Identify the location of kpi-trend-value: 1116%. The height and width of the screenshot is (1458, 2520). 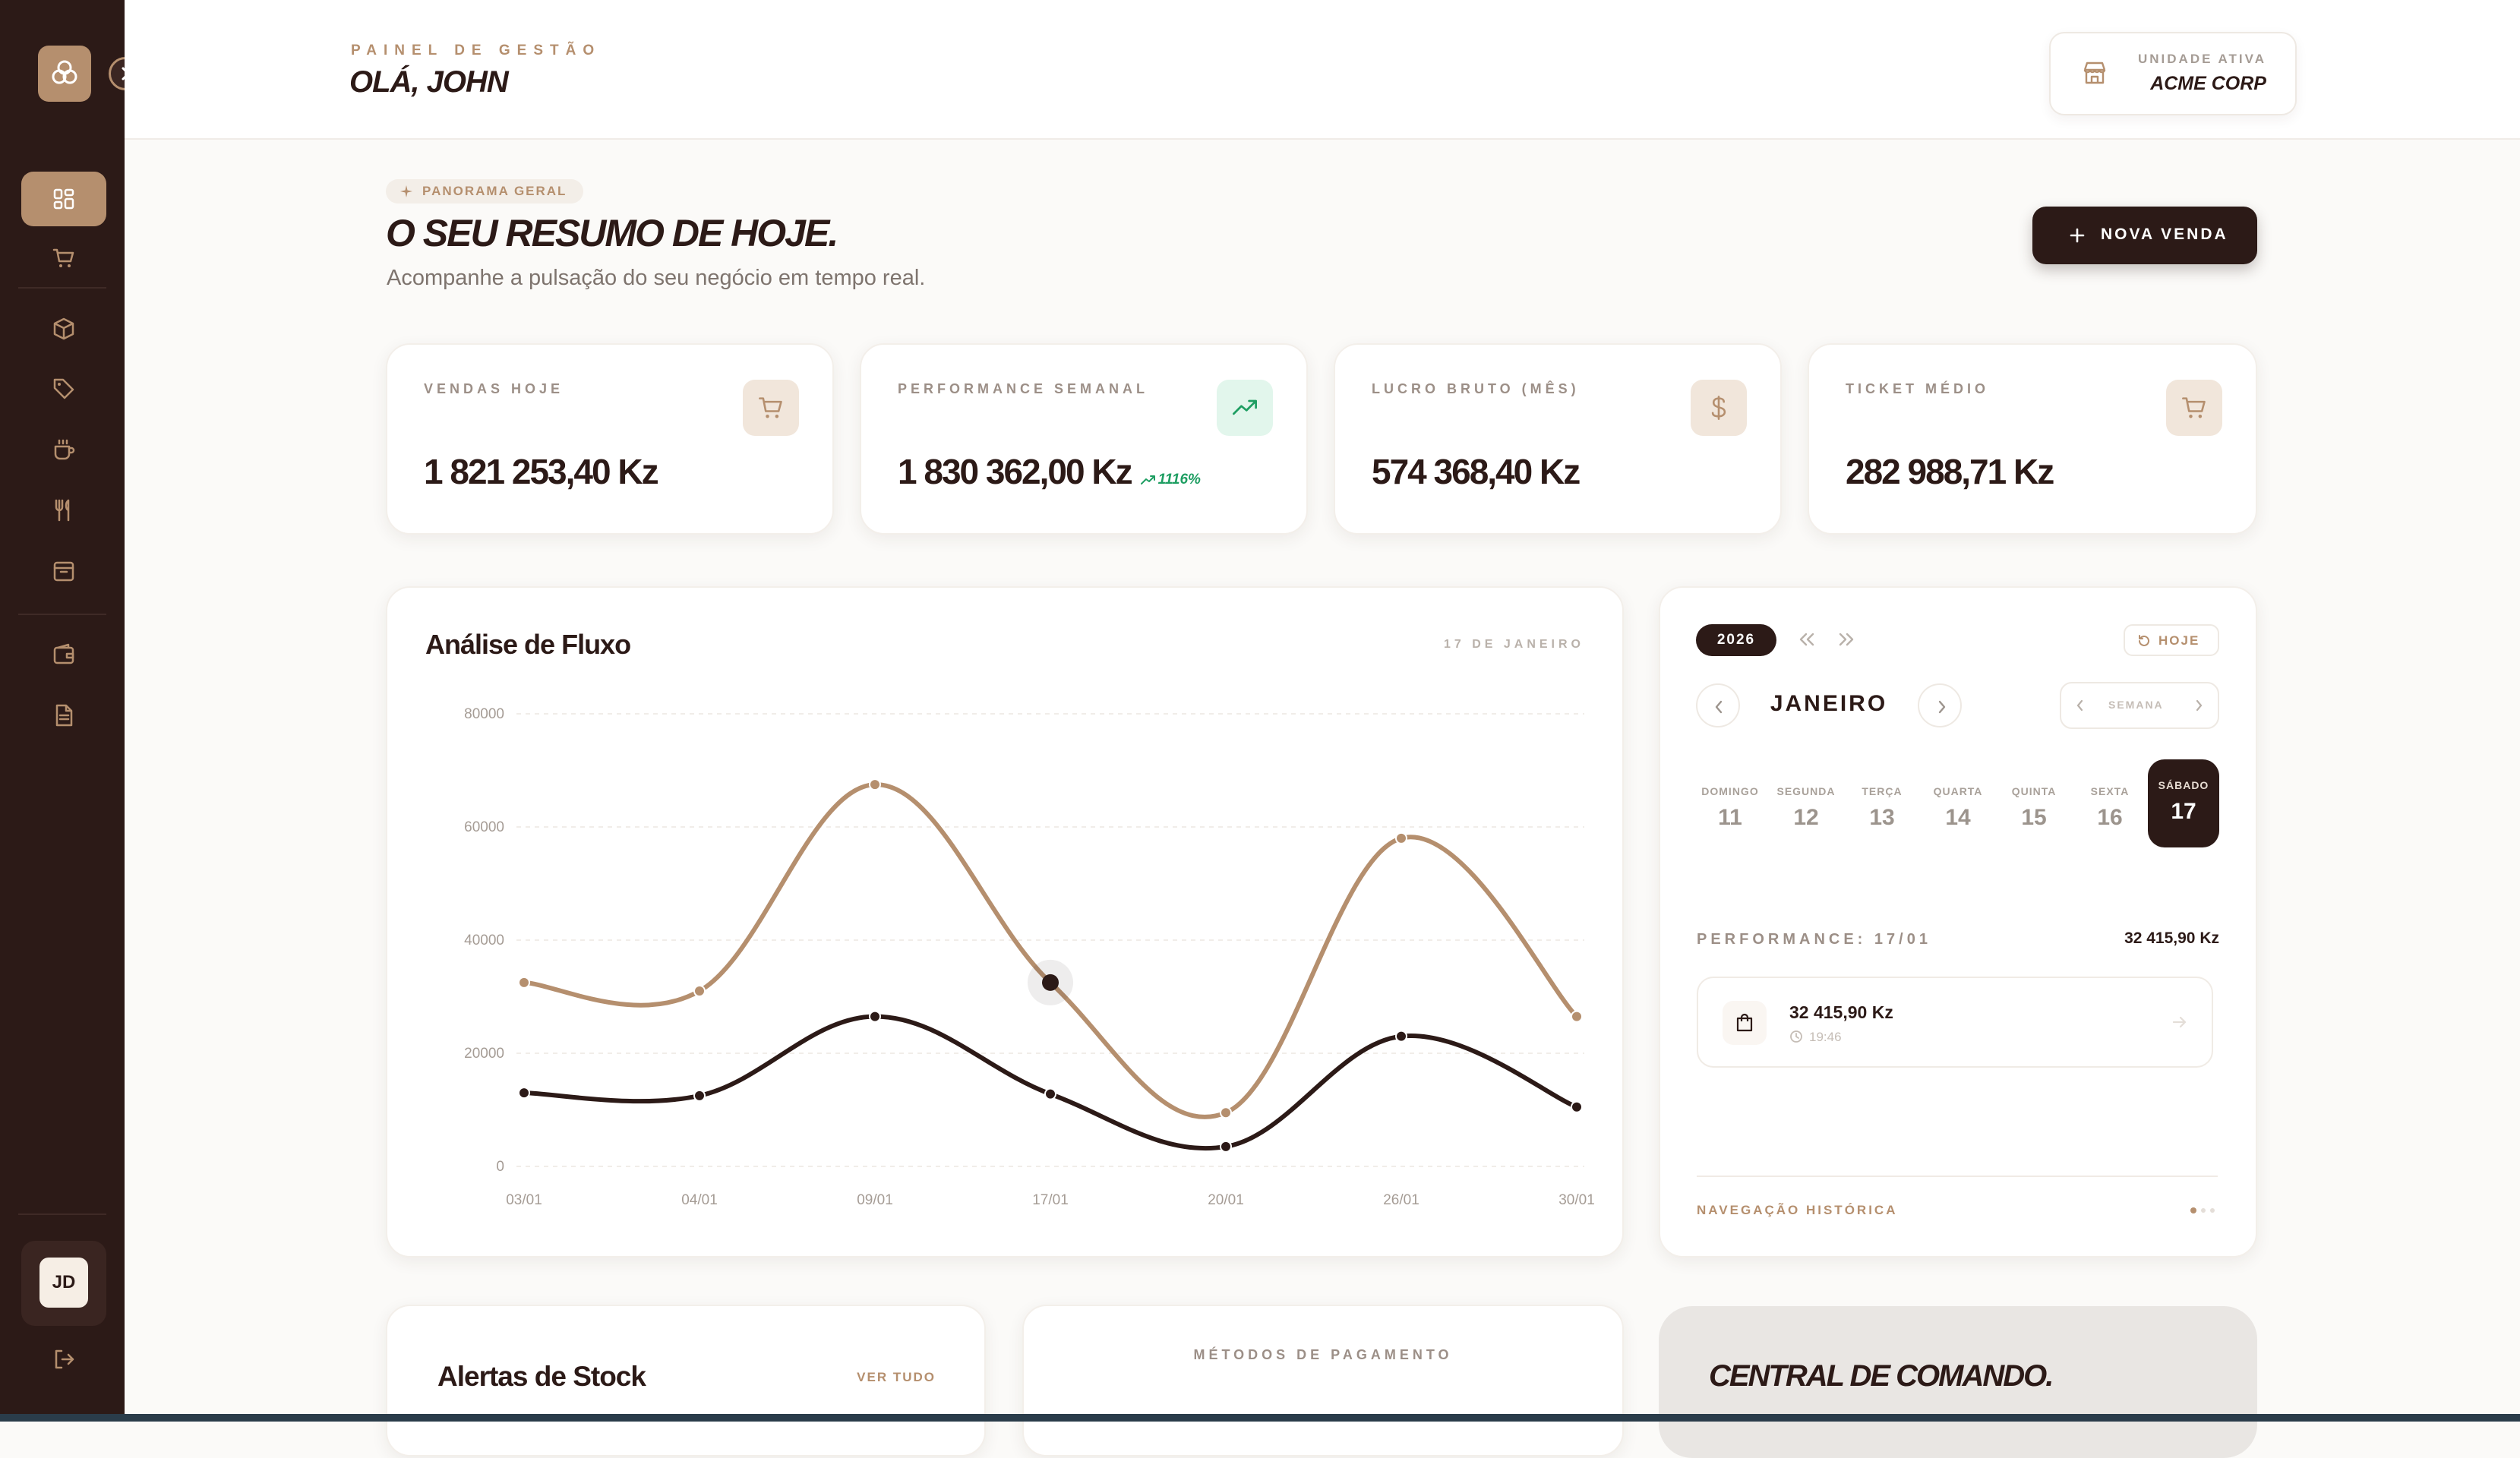
(1179, 480).